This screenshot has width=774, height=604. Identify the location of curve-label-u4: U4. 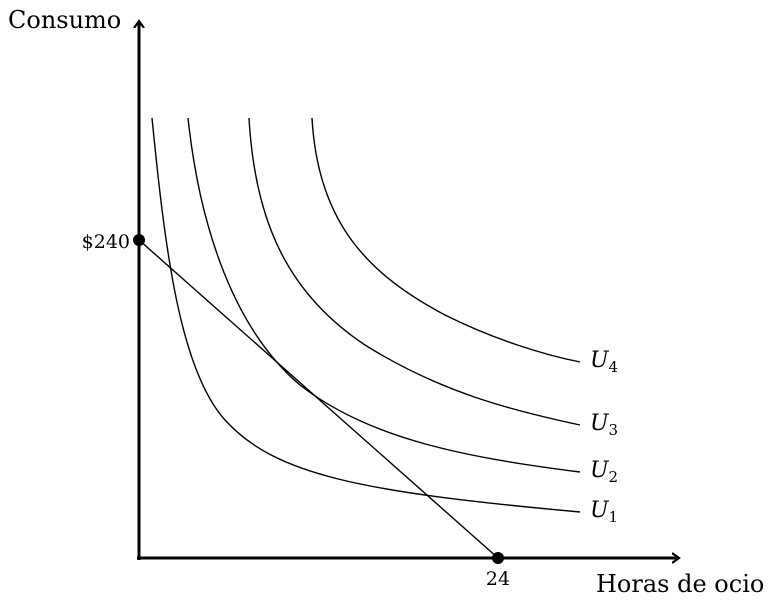
(604, 362).